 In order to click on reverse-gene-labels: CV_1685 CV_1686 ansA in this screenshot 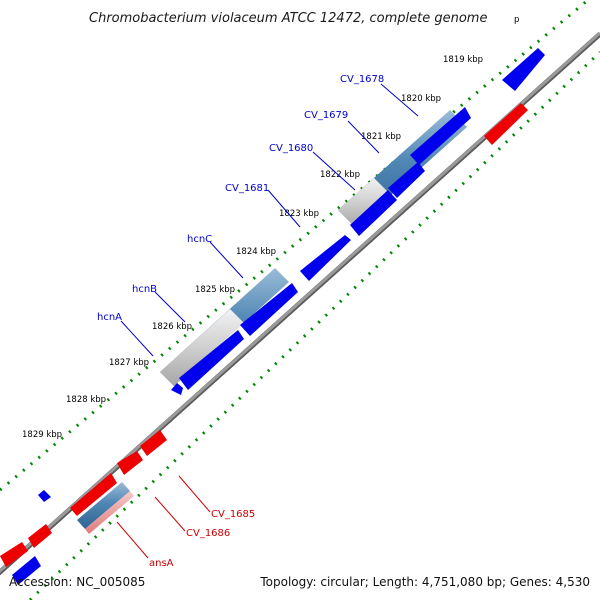, I will do `click(185, 522)`.